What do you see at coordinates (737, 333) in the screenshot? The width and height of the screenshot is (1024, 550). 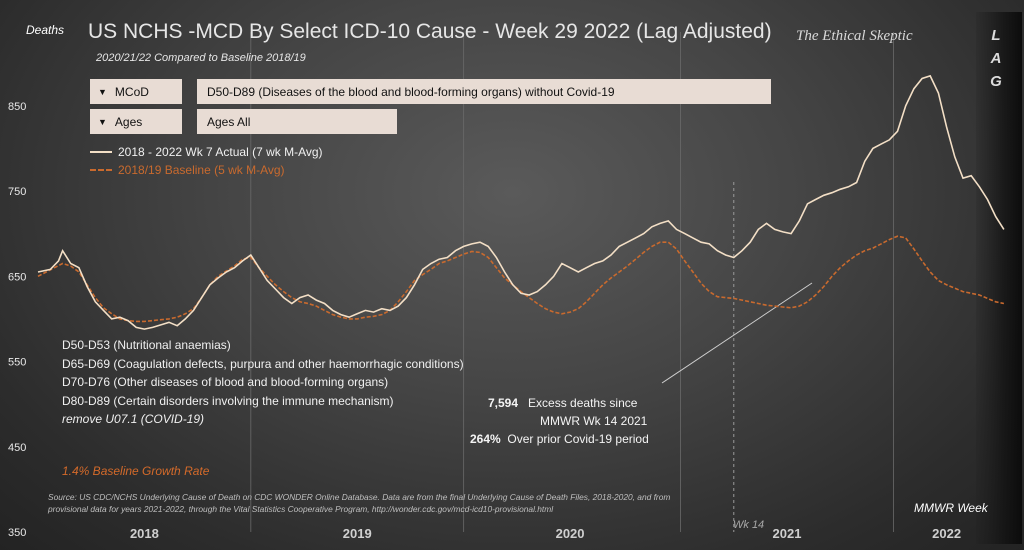 I see `annotation-pointer-line` at bounding box center [737, 333].